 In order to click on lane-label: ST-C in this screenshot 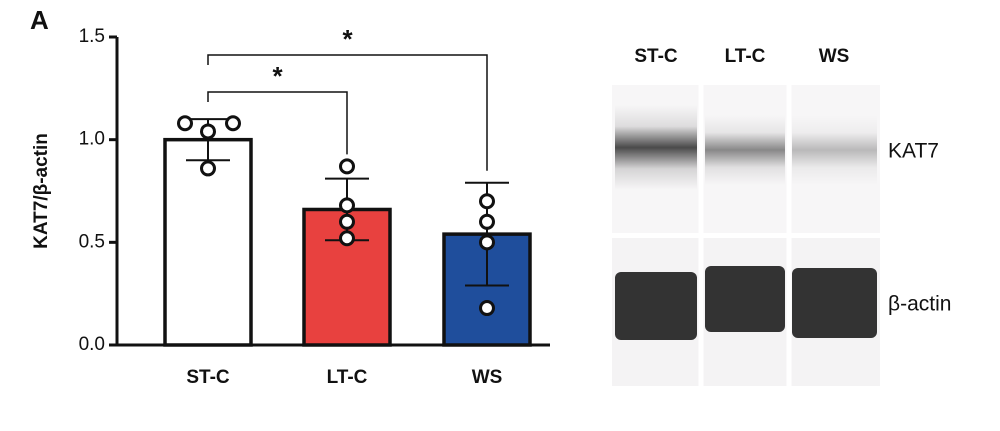, I will do `click(656, 56)`.